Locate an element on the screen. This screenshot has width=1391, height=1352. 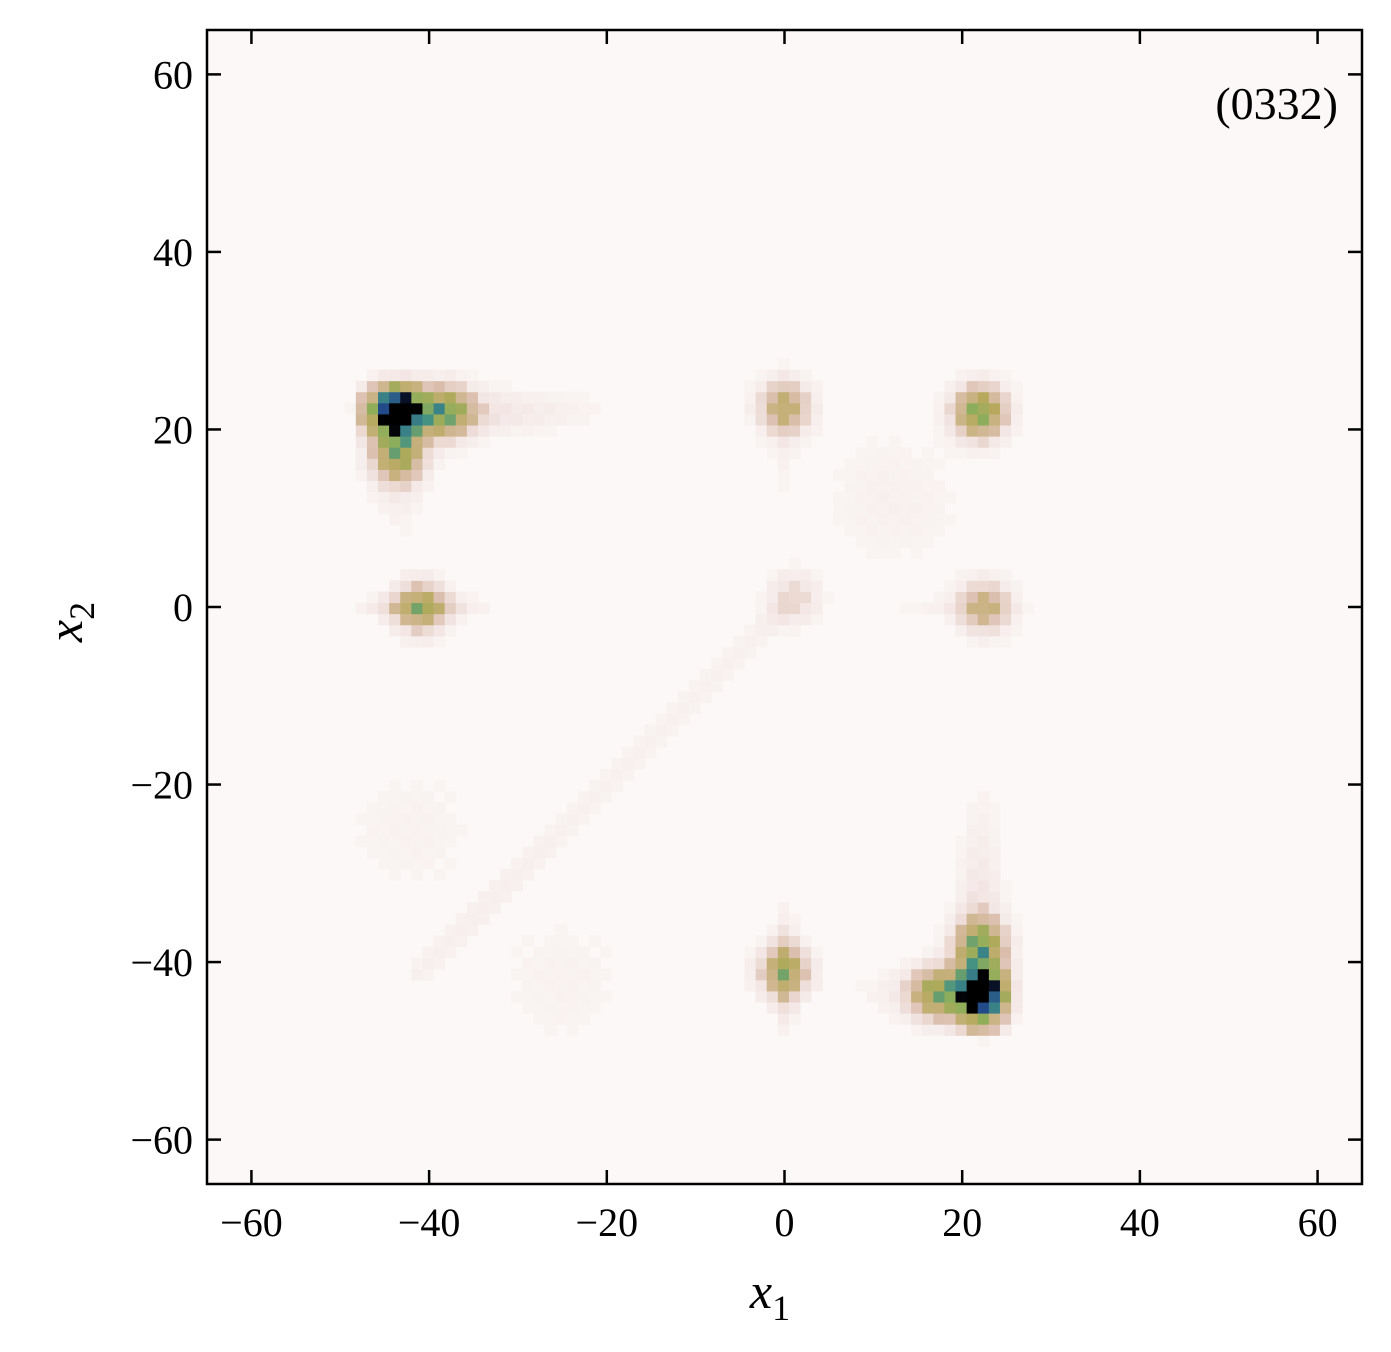
x-tick-label: 40 is located at coordinates (1140, 1222).